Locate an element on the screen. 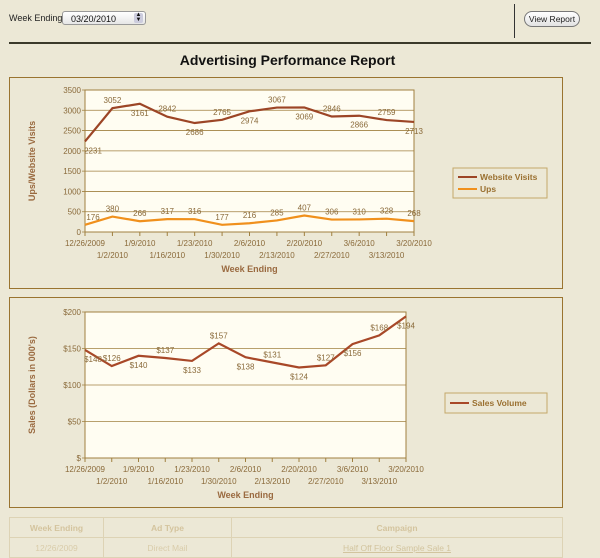 Image resolution: width=600 pixels, height=558 pixels. legend-label: Ups is located at coordinates (488, 189).